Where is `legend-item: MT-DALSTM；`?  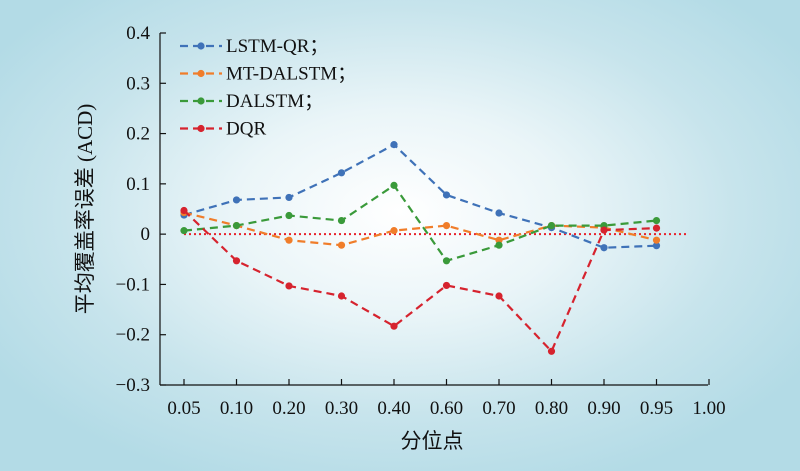
legend-item: MT-DALSTM； is located at coordinates (268, 74).